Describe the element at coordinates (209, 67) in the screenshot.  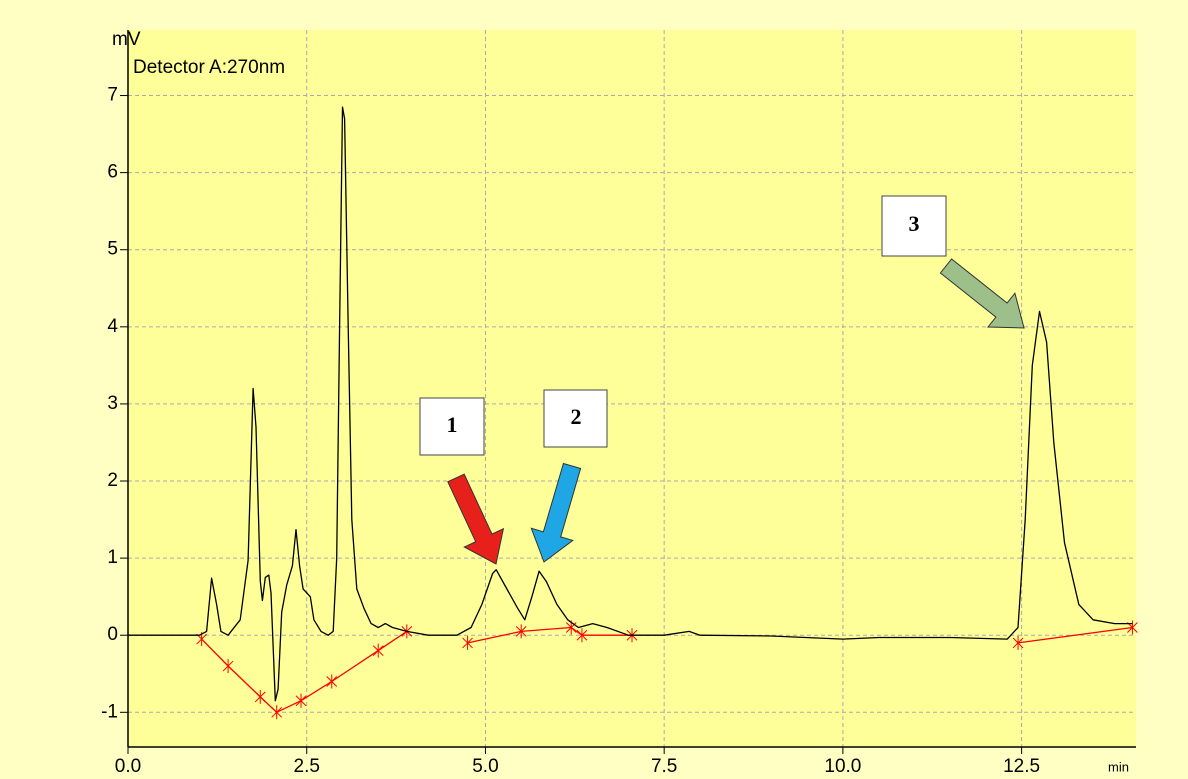
I see `chart-title: Detector A:270nm` at that location.